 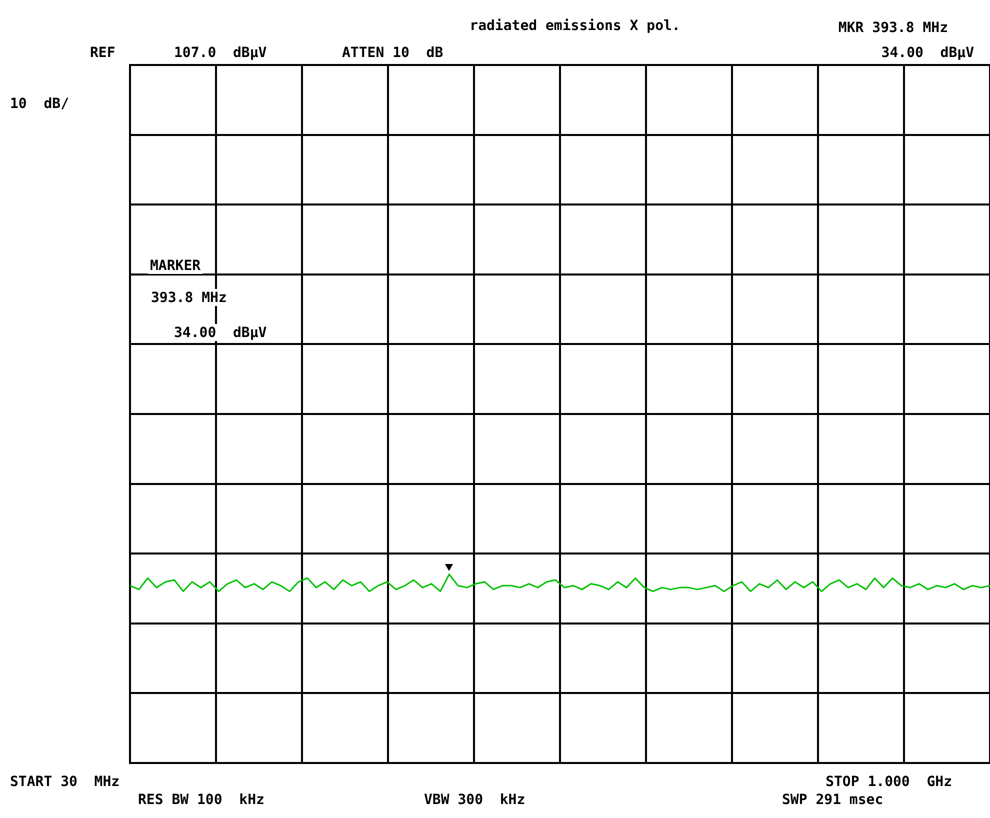 I want to click on text: START 30 MHz, so click(x=65, y=782).